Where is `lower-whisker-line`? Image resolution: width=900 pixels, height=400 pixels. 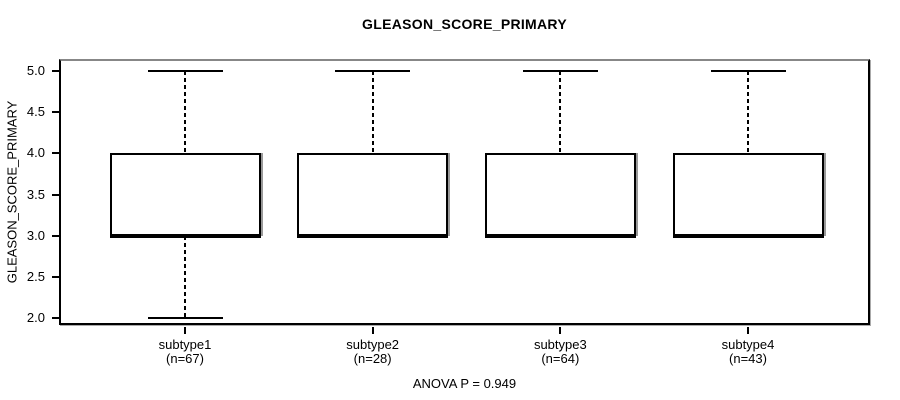
lower-whisker-line is located at coordinates (185, 276).